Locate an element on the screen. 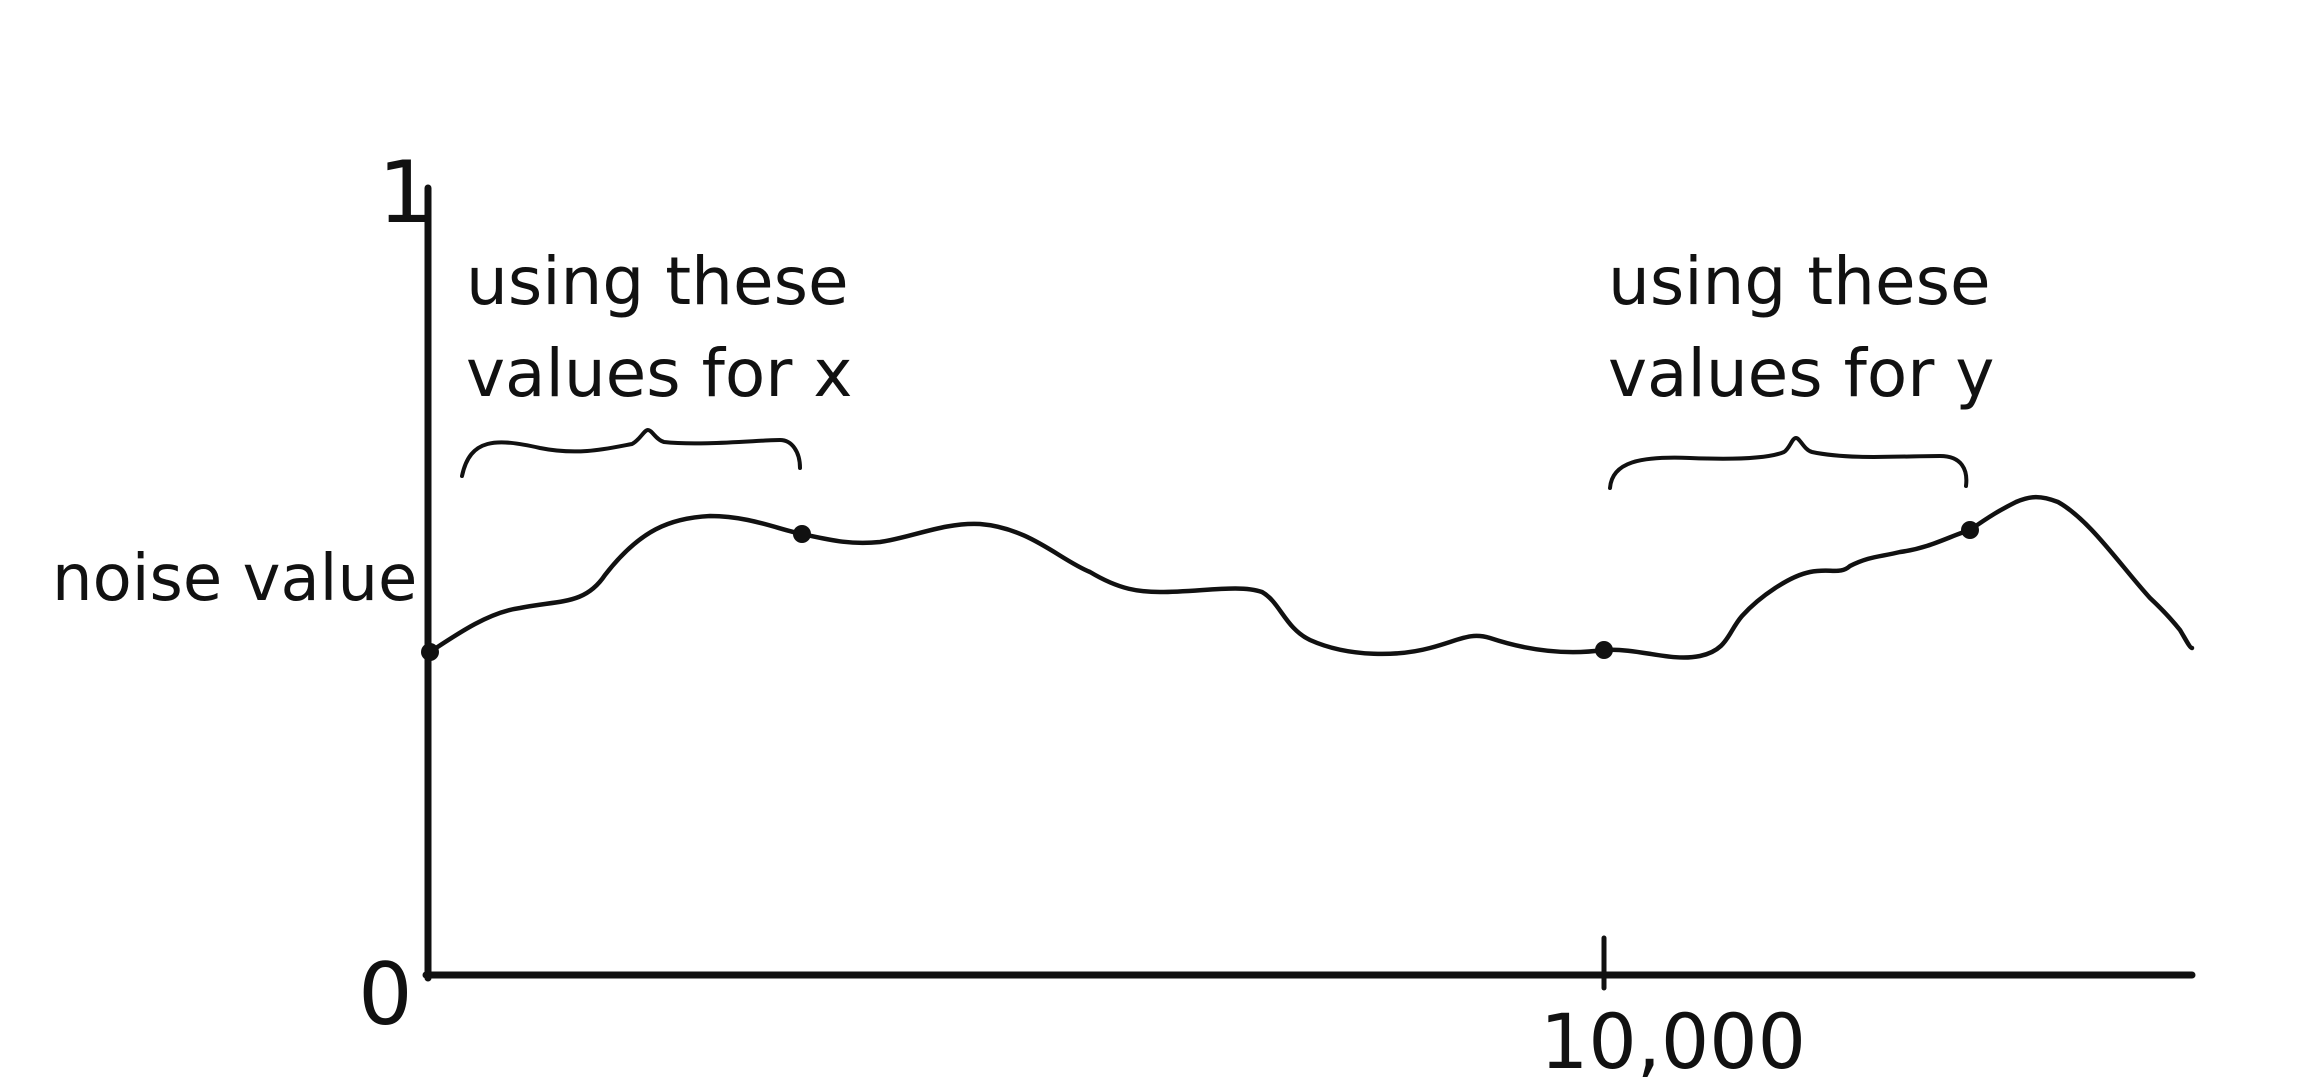 This screenshot has width=2304, height=1080. annotation-y-line1: using these is located at coordinates (1799, 281).